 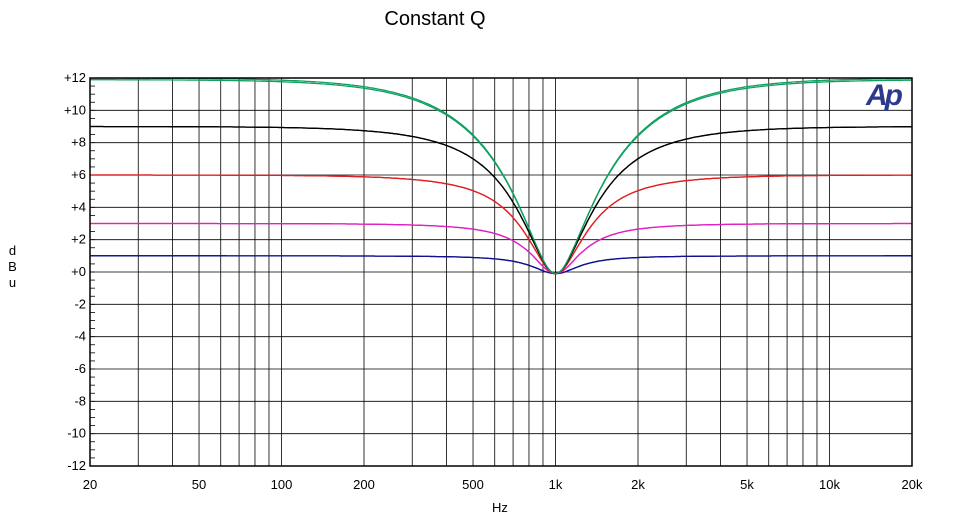 What do you see at coordinates (80, 336) in the screenshot?
I see `y-tick-label: -4` at bounding box center [80, 336].